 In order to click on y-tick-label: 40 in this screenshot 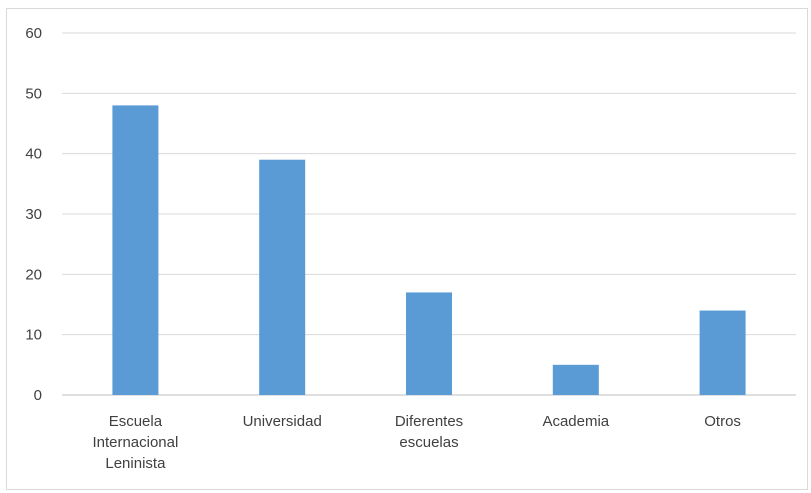, I will do `click(33, 154)`.